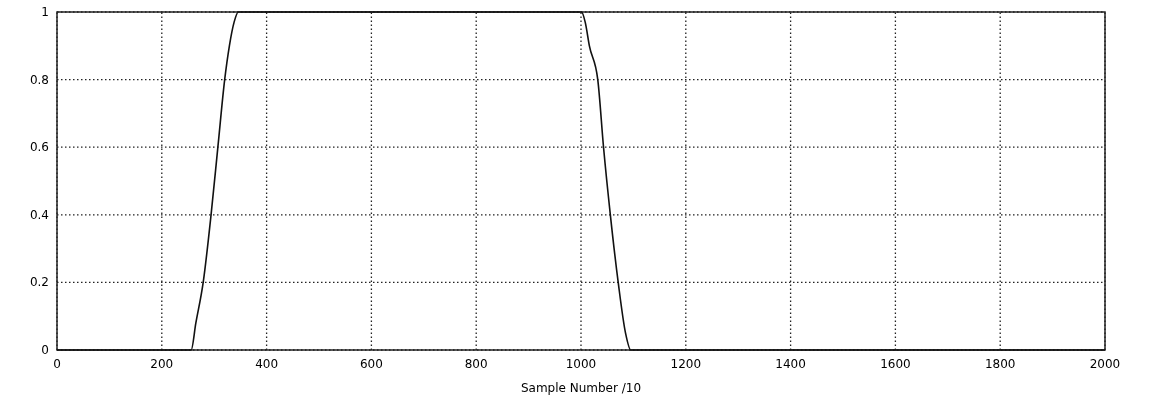 The image size is (1149, 402). What do you see at coordinates (581, 388) in the screenshot?
I see `x-axis-title: Sample Number /10` at bounding box center [581, 388].